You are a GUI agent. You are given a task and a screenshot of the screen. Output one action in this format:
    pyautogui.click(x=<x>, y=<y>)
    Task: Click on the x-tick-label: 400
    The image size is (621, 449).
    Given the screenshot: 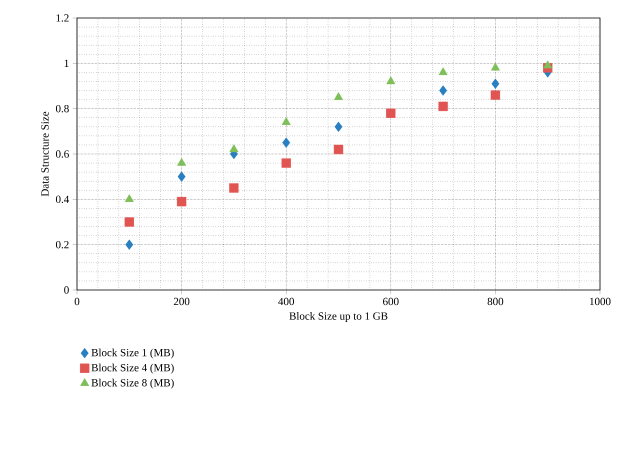 What is the action you would take?
    pyautogui.click(x=286, y=302)
    